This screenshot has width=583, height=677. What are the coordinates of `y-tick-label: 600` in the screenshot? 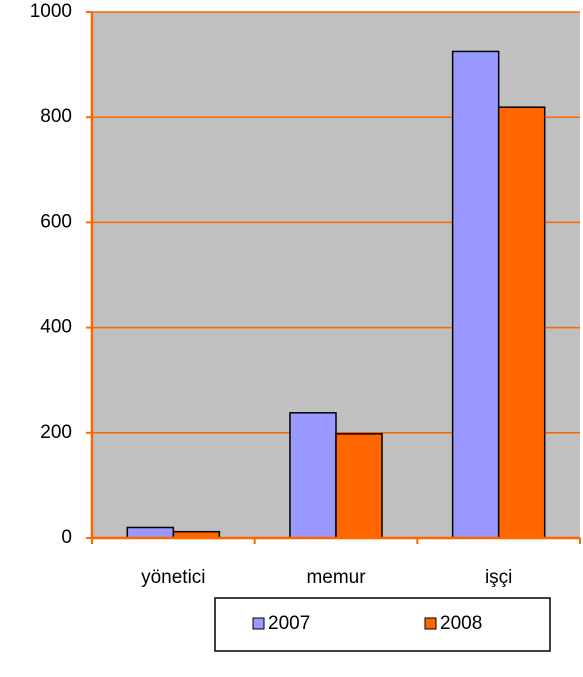 It's located at (56, 221).